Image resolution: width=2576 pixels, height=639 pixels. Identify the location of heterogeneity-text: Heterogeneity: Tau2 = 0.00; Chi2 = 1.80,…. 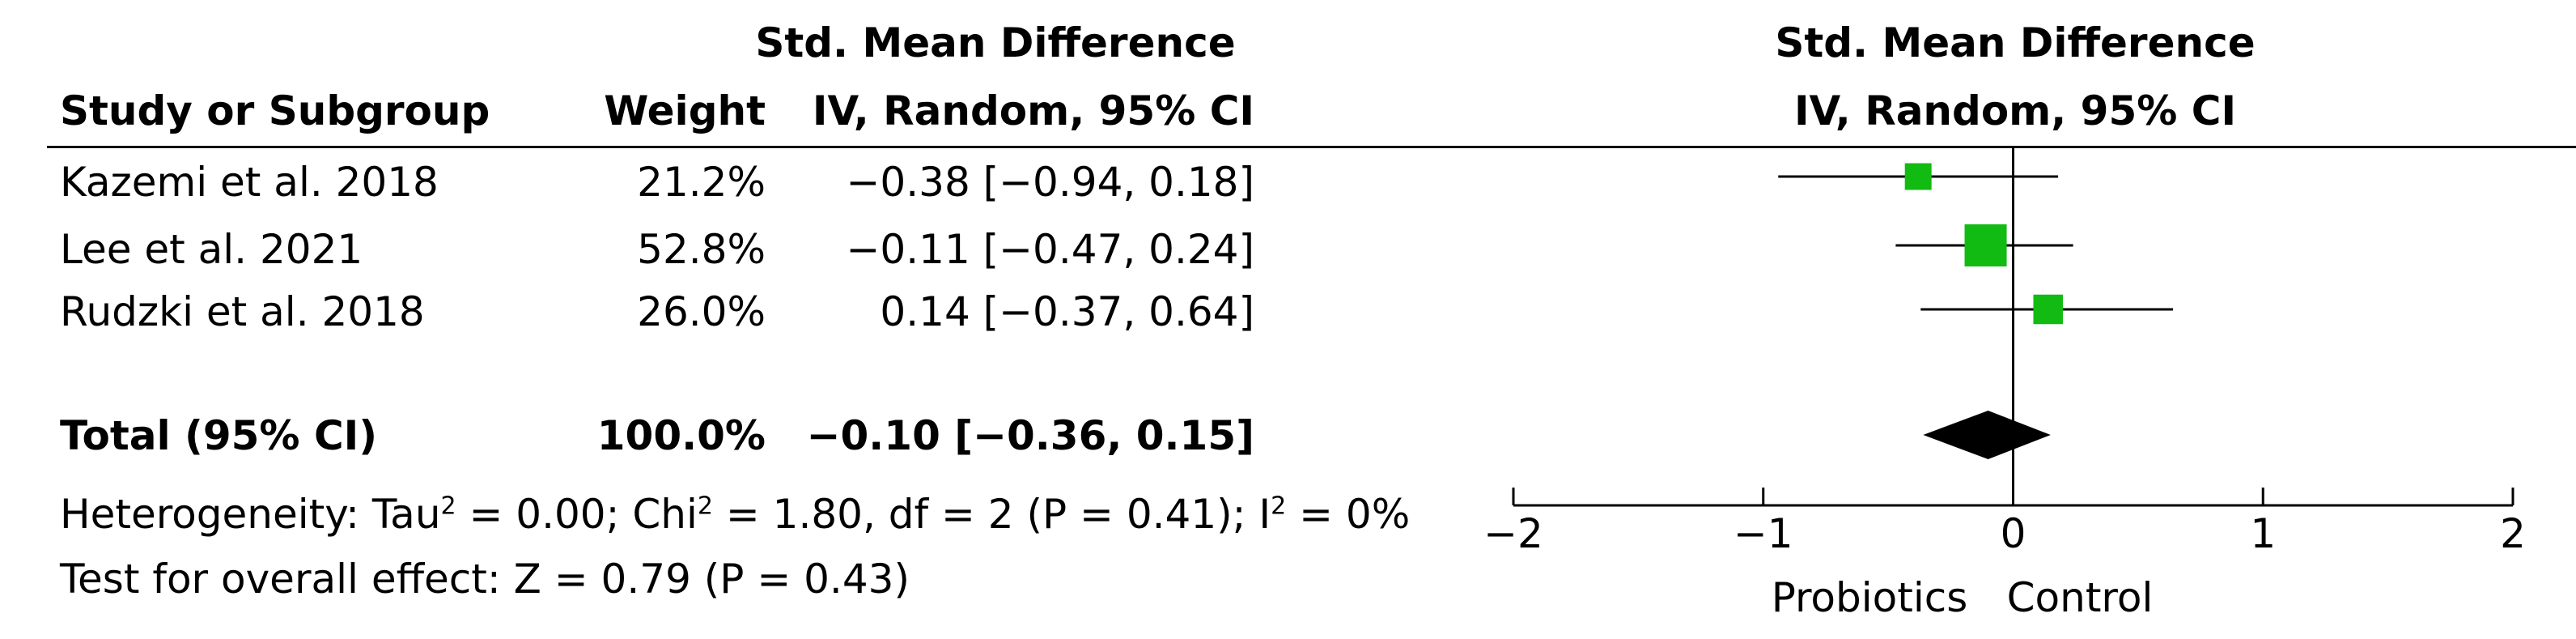
(735, 515).